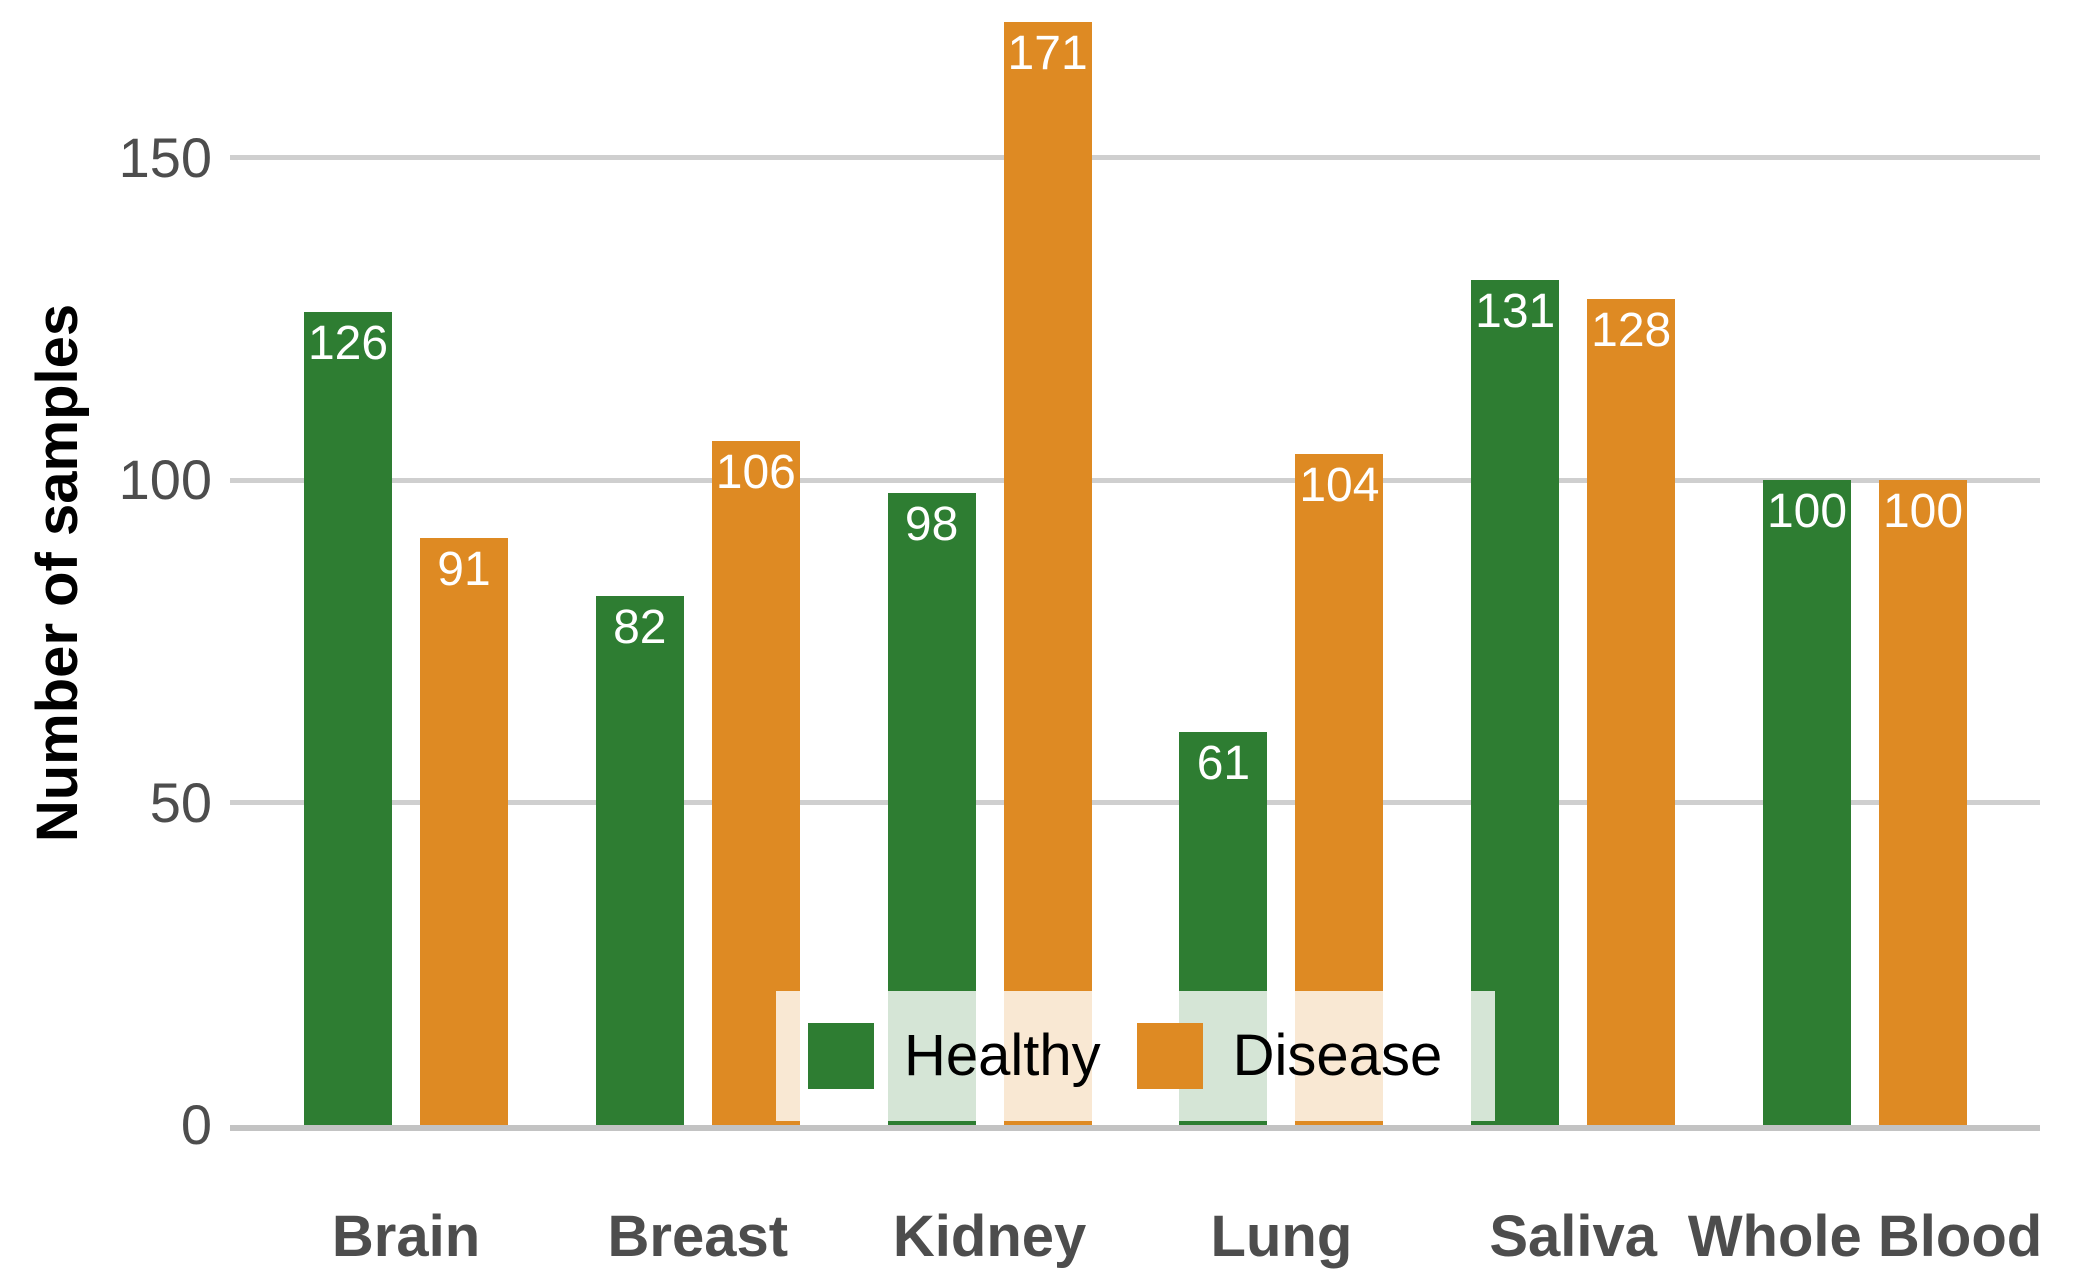  What do you see at coordinates (348, 718) in the screenshot?
I see `bar-healthy-brain: 126` at bounding box center [348, 718].